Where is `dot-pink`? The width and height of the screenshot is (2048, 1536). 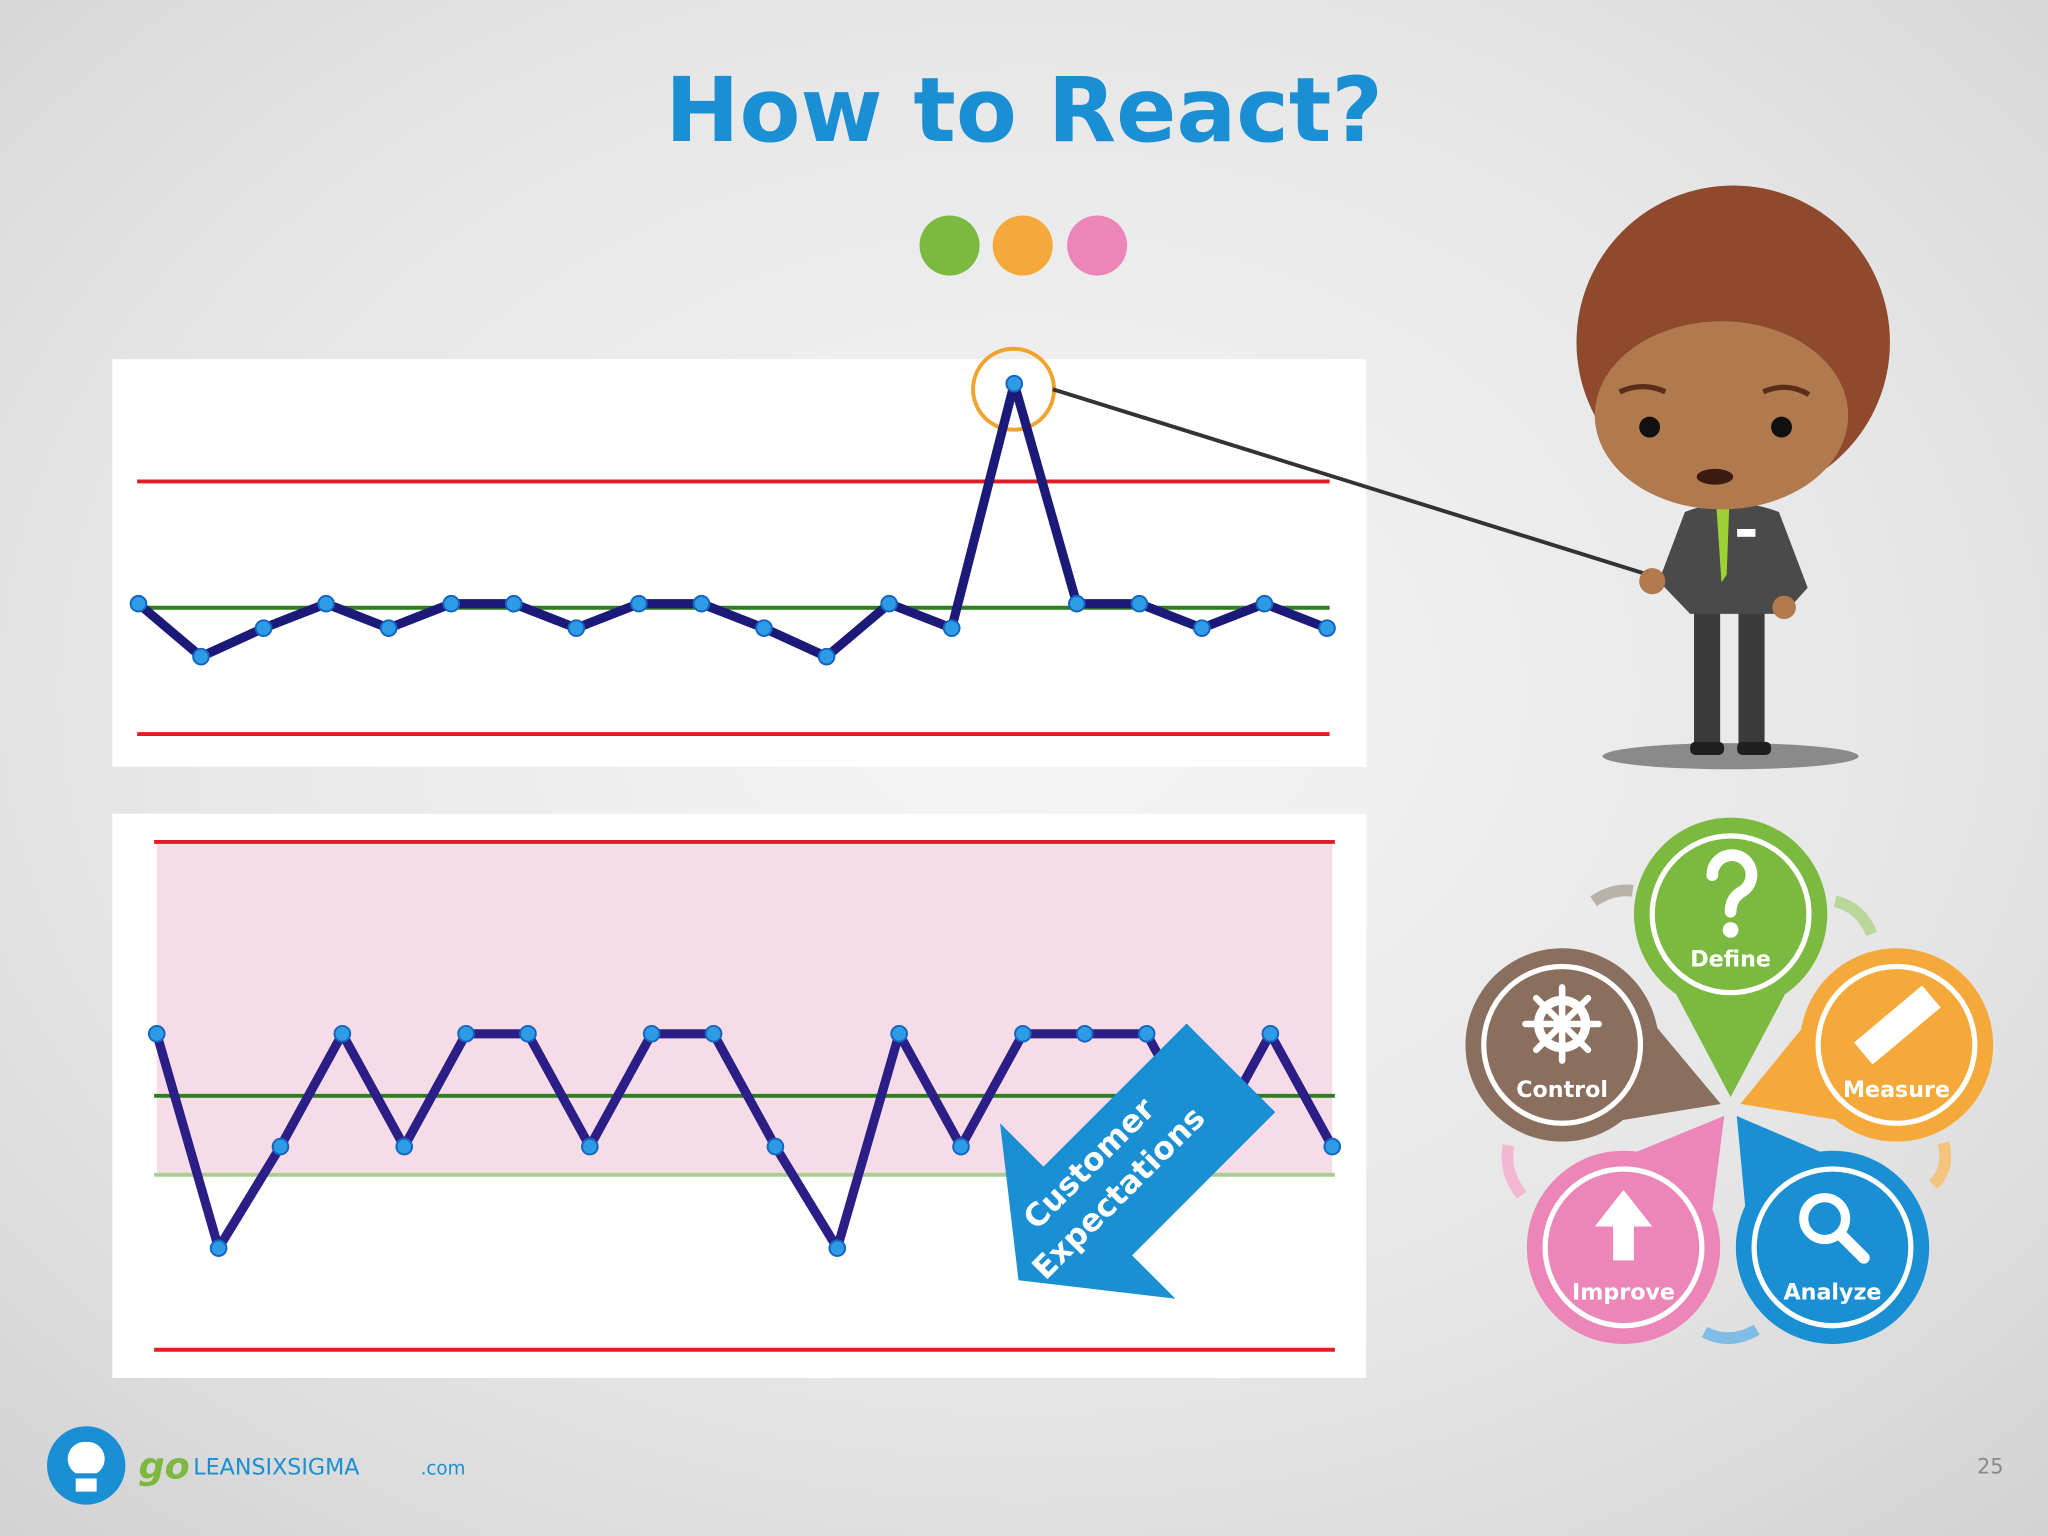 dot-pink is located at coordinates (1097, 245).